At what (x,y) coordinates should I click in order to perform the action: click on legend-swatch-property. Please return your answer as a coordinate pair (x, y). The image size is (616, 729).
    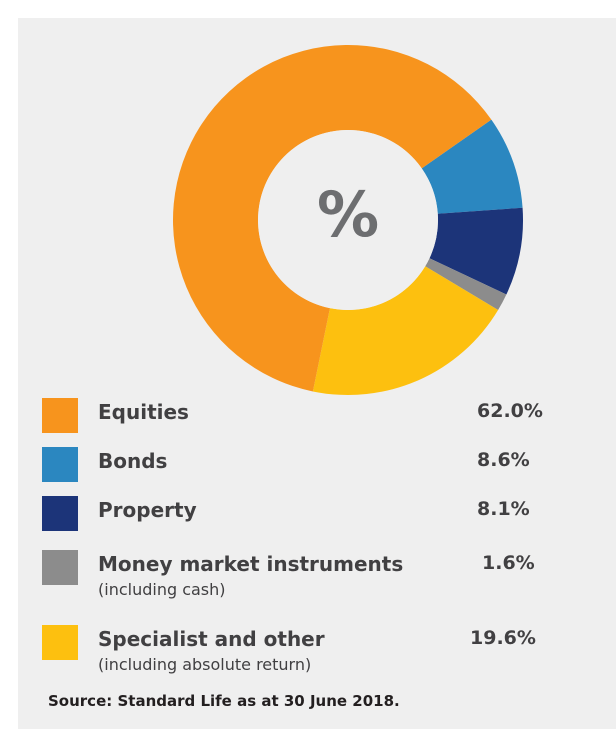
    Looking at the image, I should click on (60, 513).